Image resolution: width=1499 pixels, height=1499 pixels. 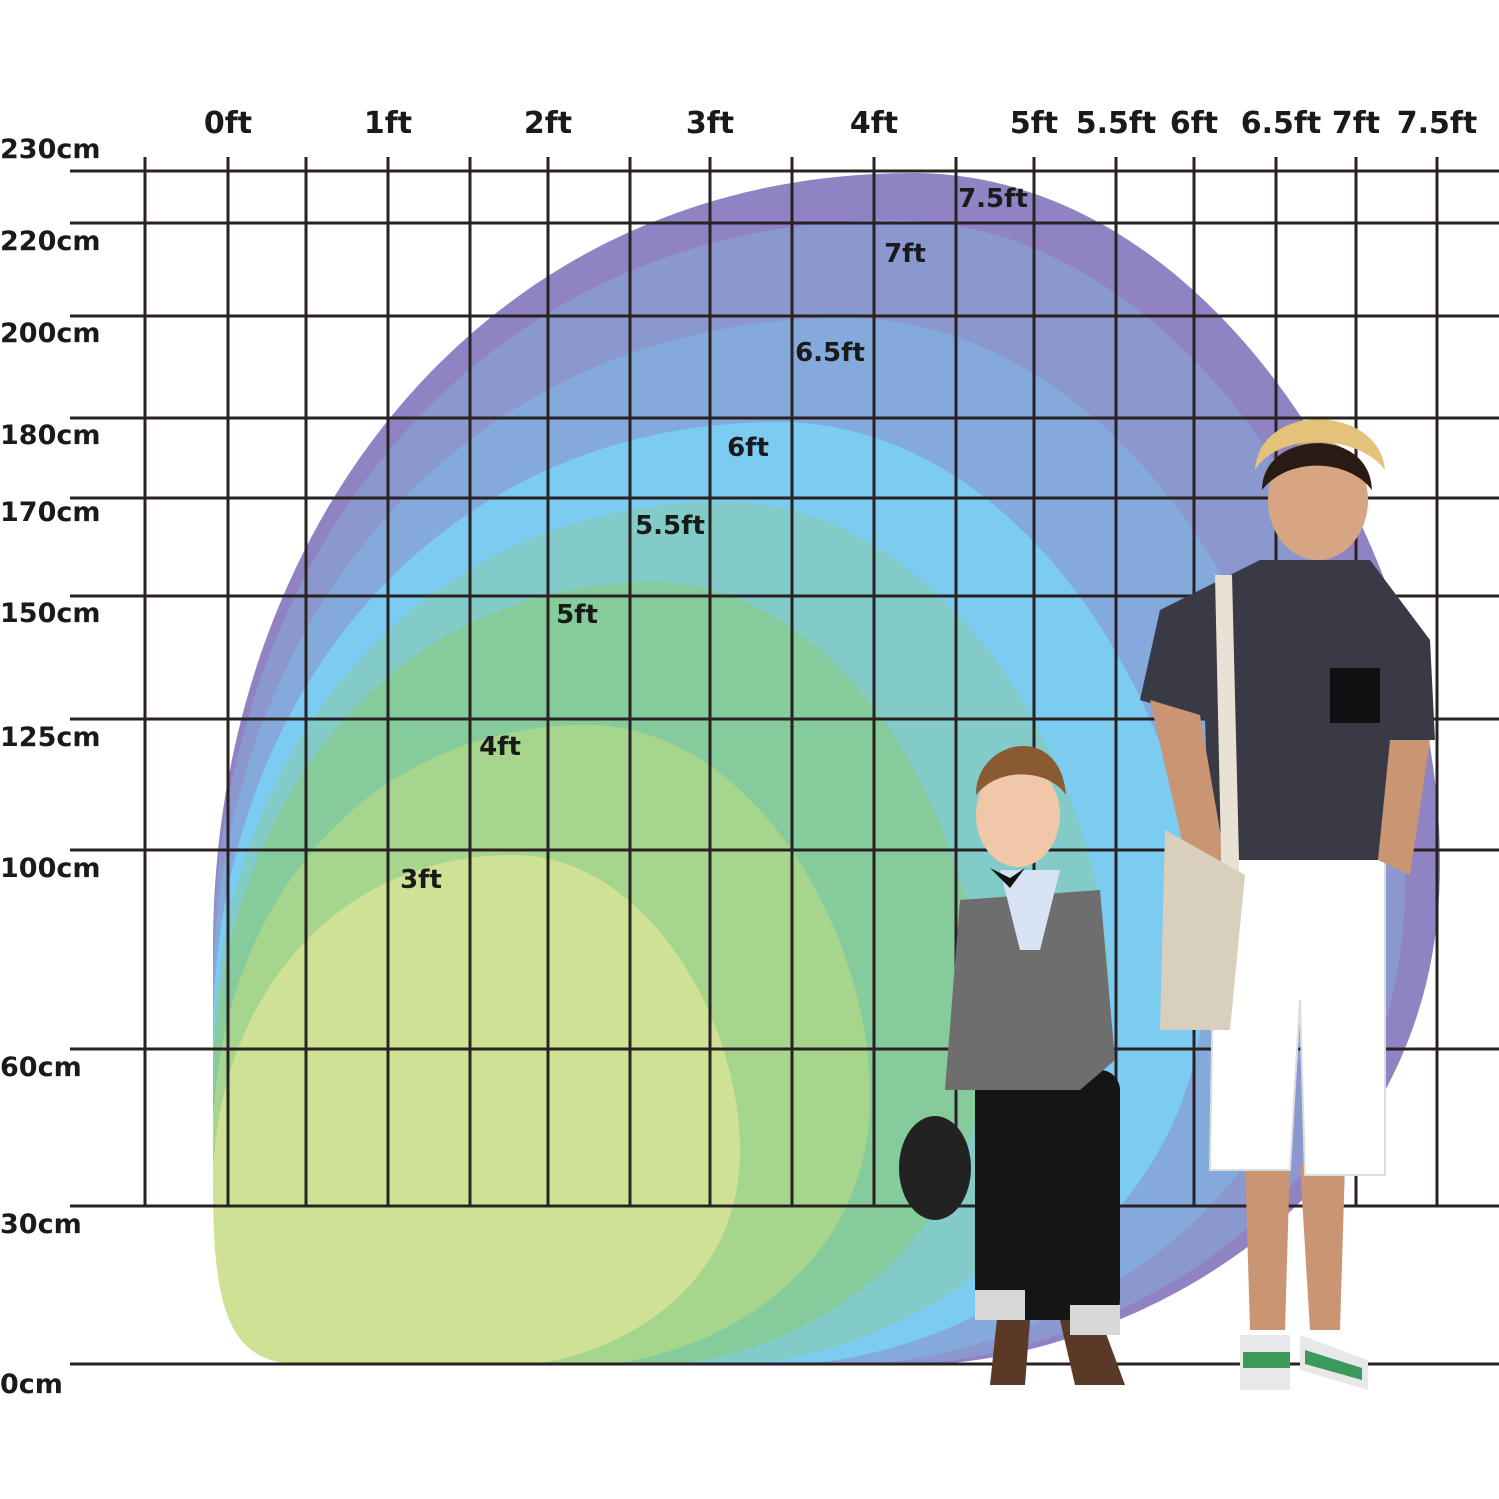 I want to click on x-tick-label: 6ft, so click(x=1194, y=123).